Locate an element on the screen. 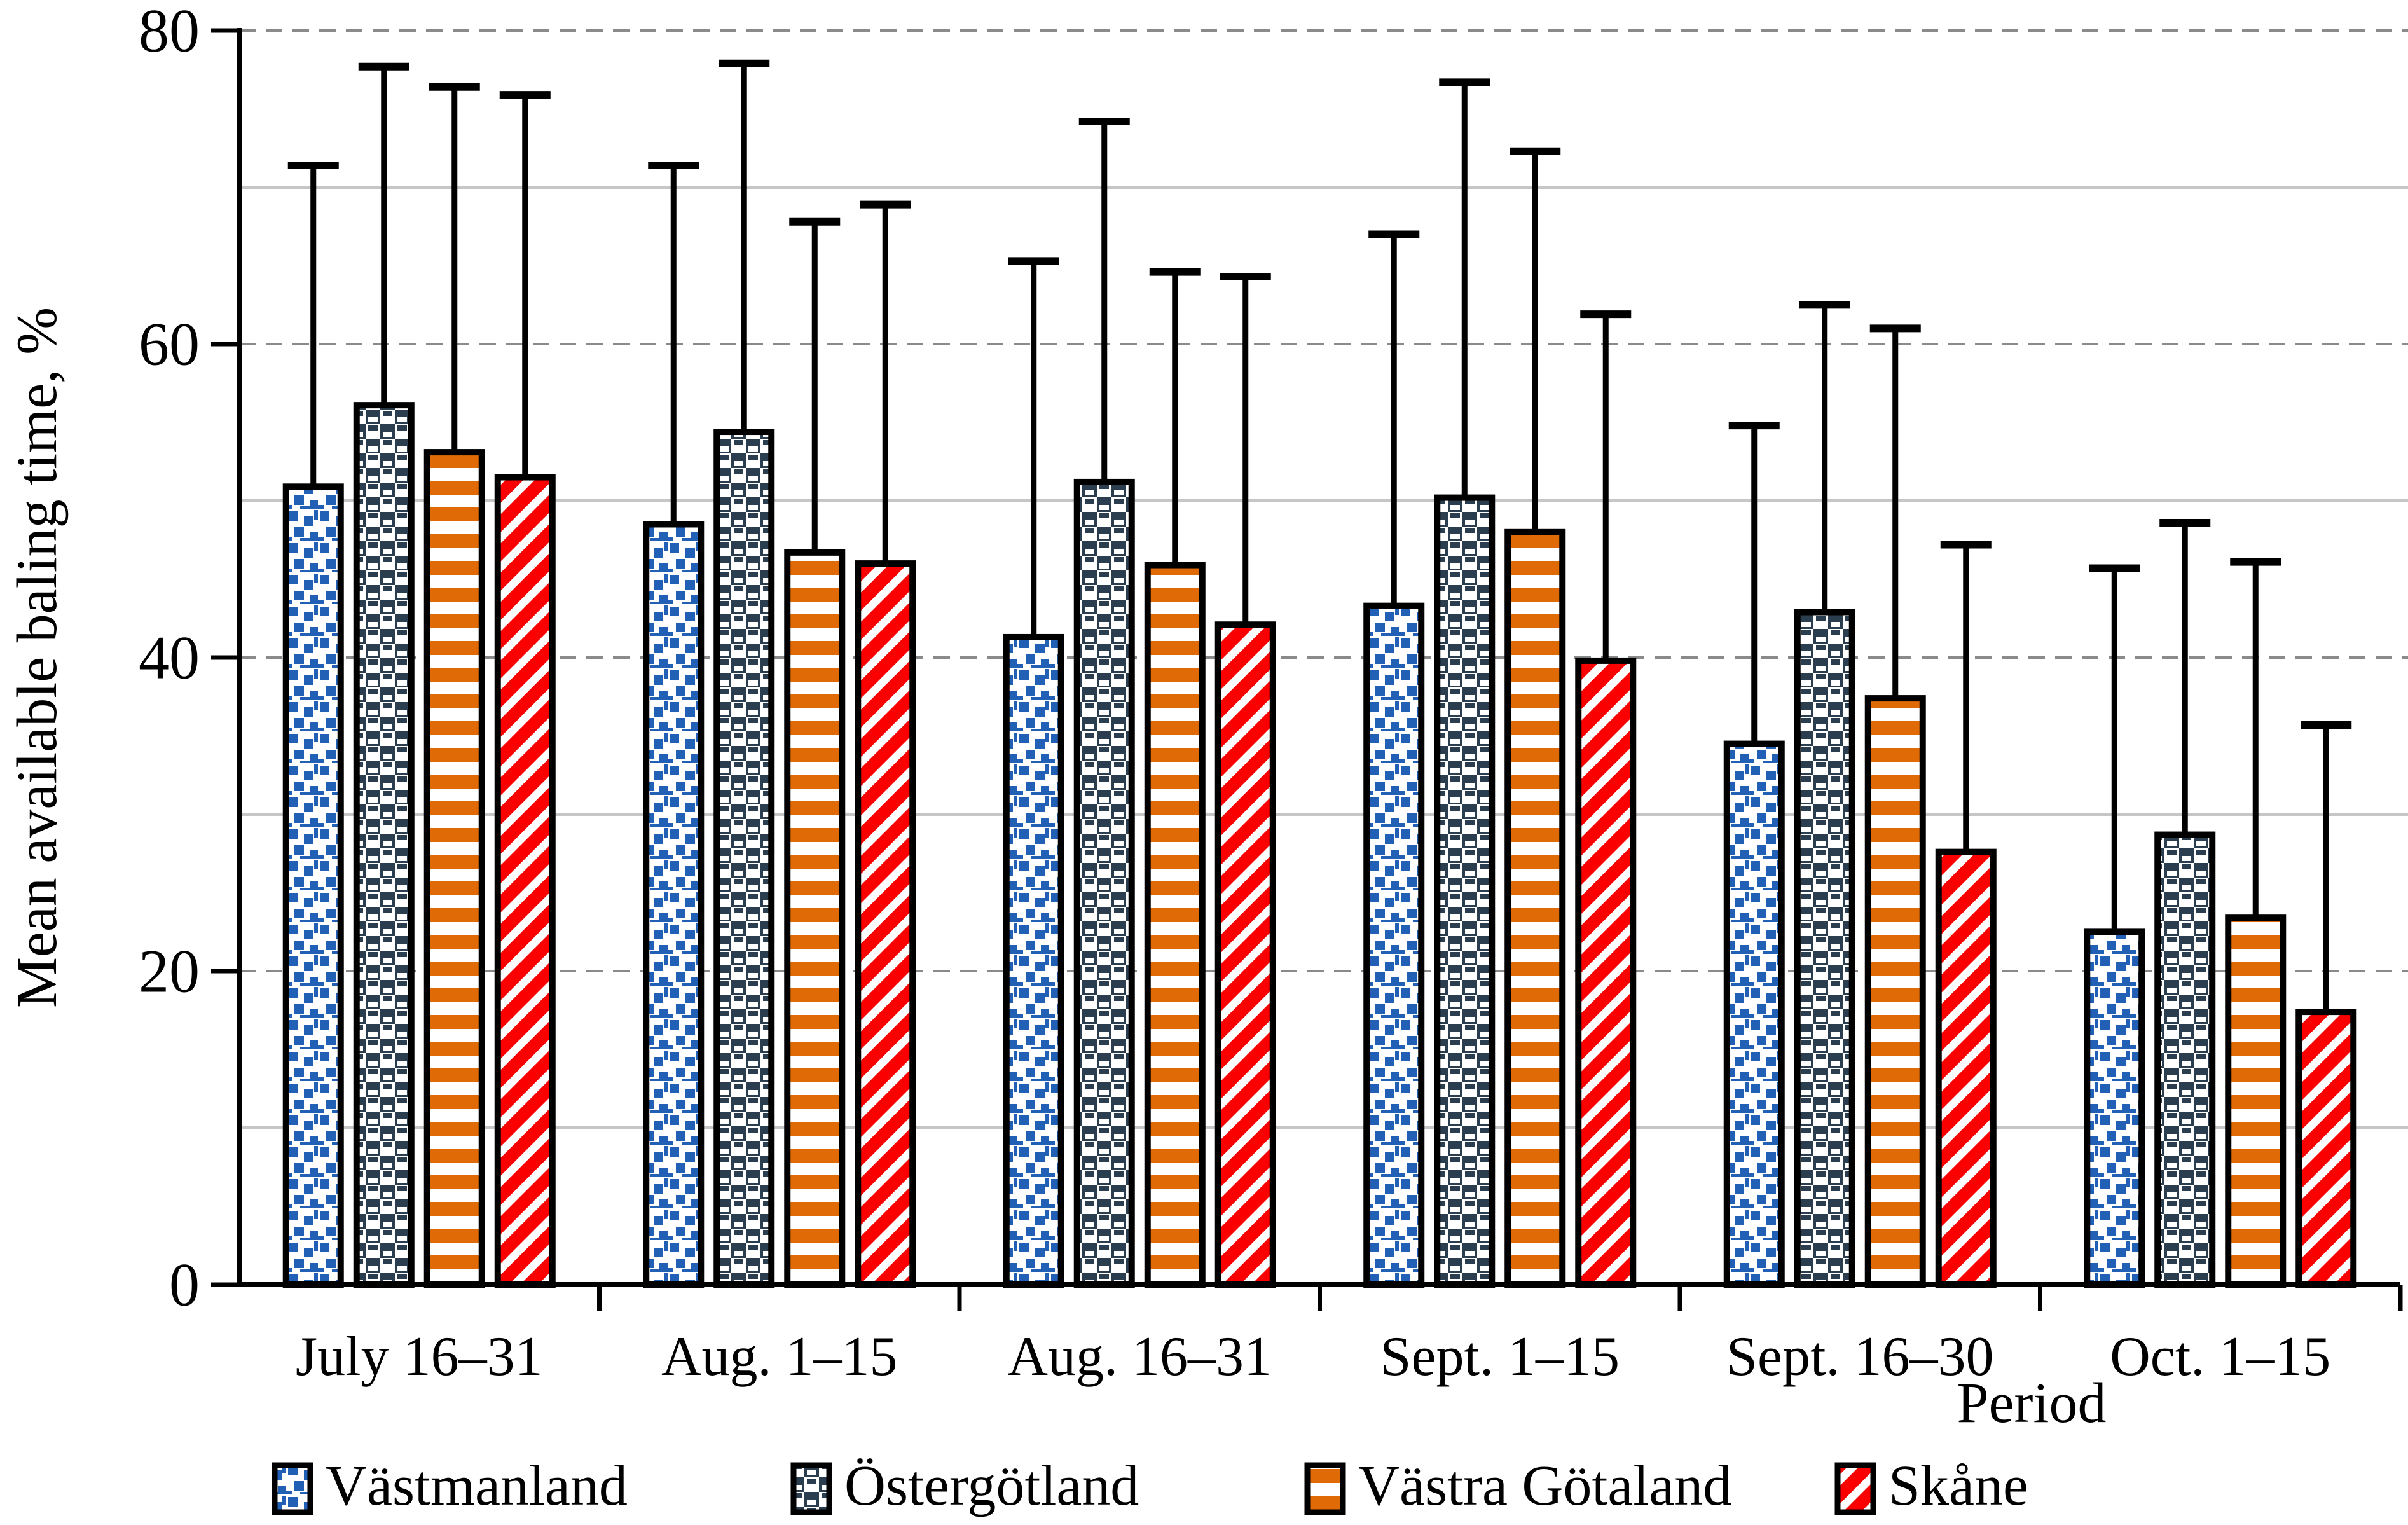 Image resolution: width=2408 pixels, height=1525 pixels. x-category-label: Sept. 1–15 is located at coordinates (1500, 1357).